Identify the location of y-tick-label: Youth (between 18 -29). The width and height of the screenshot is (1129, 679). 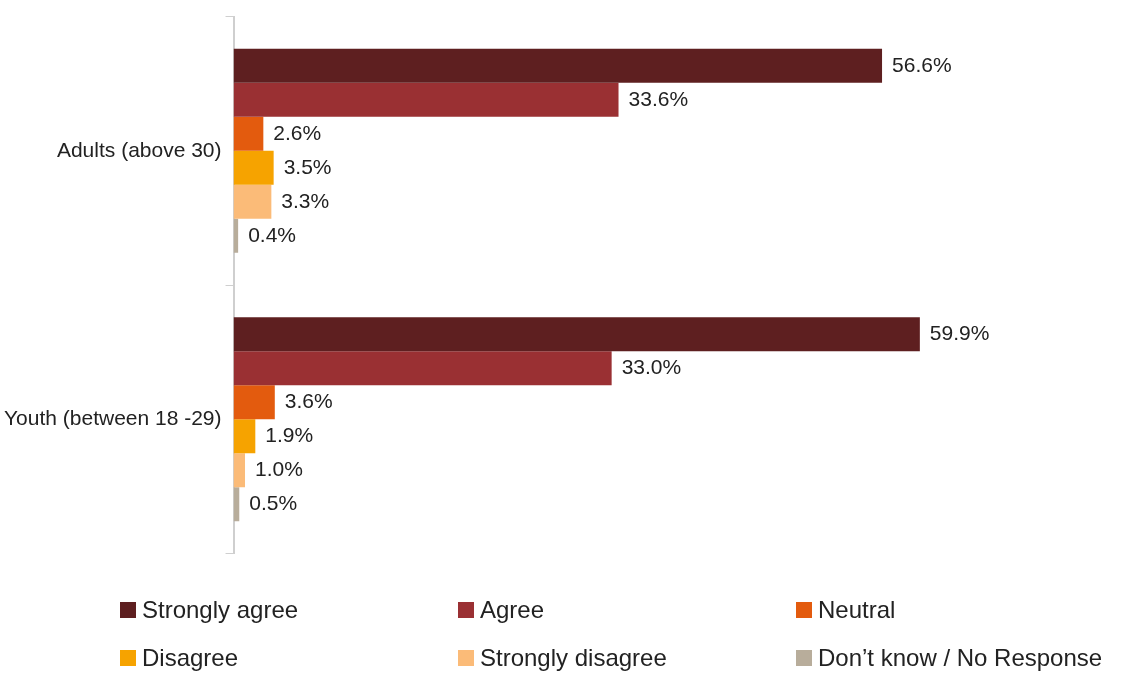
(113, 417).